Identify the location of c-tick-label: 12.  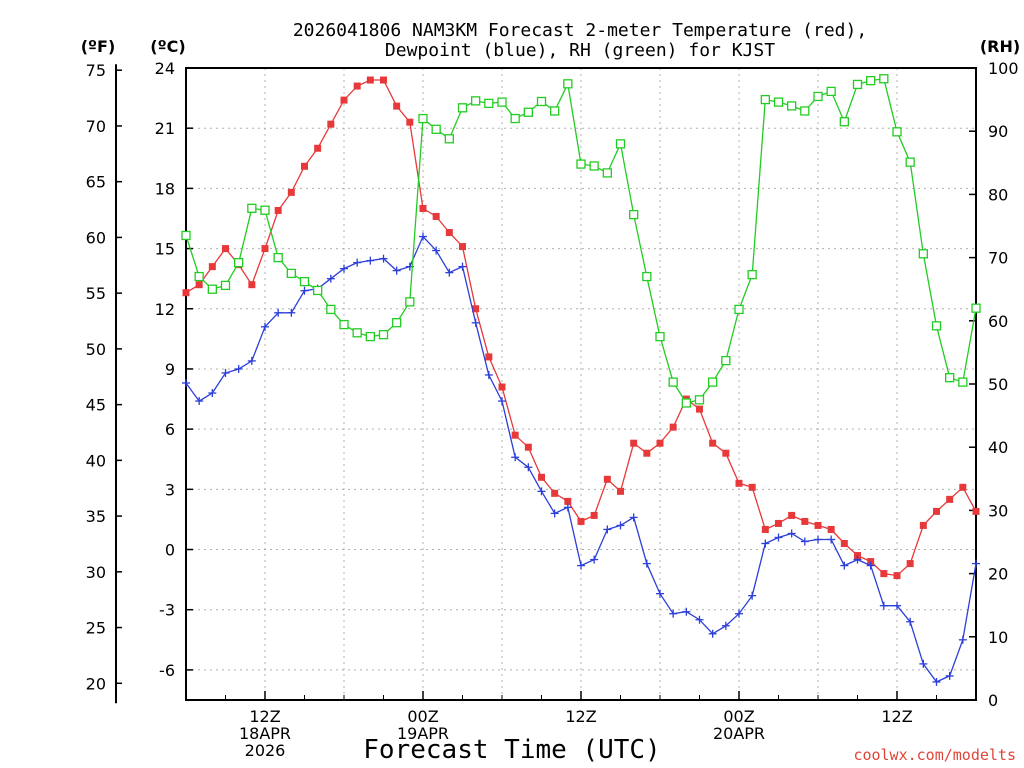
(165, 309).